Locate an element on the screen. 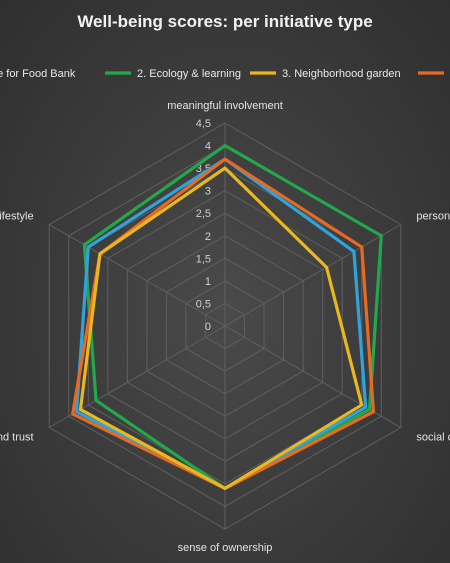  axis-label: personal growth is located at coordinates (433, 216).